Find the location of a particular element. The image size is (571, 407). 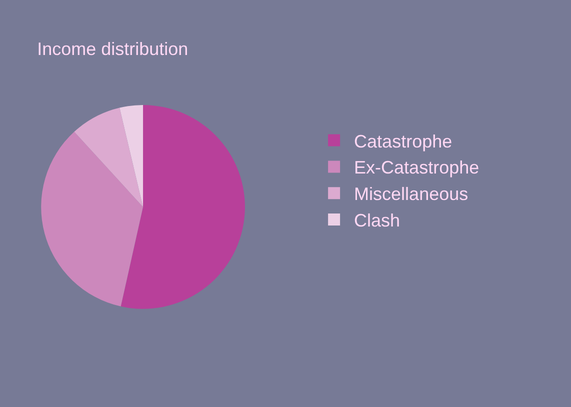

legend-label: Miscellaneous is located at coordinates (411, 194).